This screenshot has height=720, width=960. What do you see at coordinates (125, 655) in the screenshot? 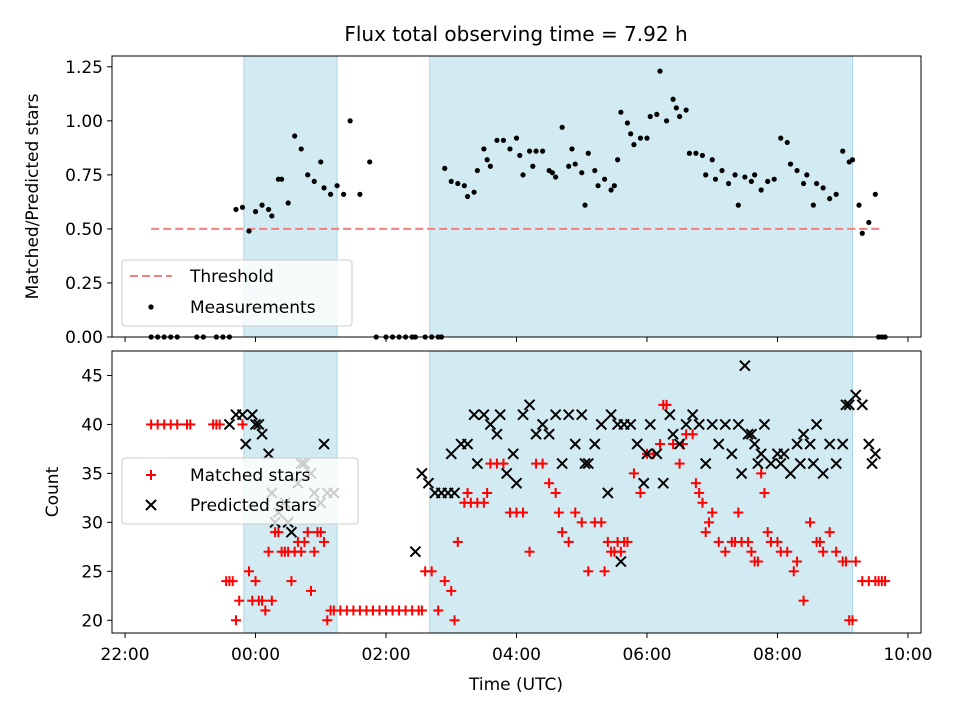
I see `x-tick-label: 22:00` at bounding box center [125, 655].